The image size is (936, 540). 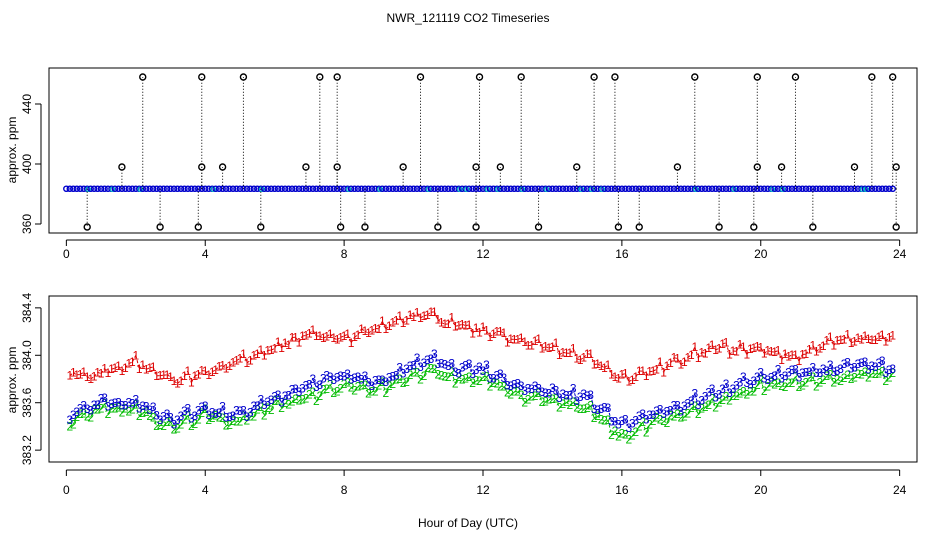 What do you see at coordinates (892, 335) in the screenshot?
I see `series-1-point: 1` at bounding box center [892, 335].